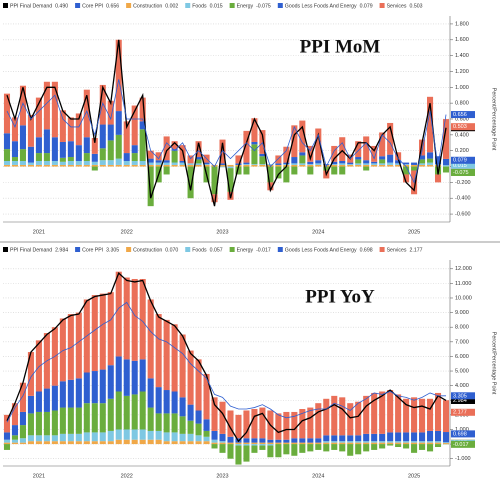  I want to click on y-tick-label: 0.400, so click(462, 135).